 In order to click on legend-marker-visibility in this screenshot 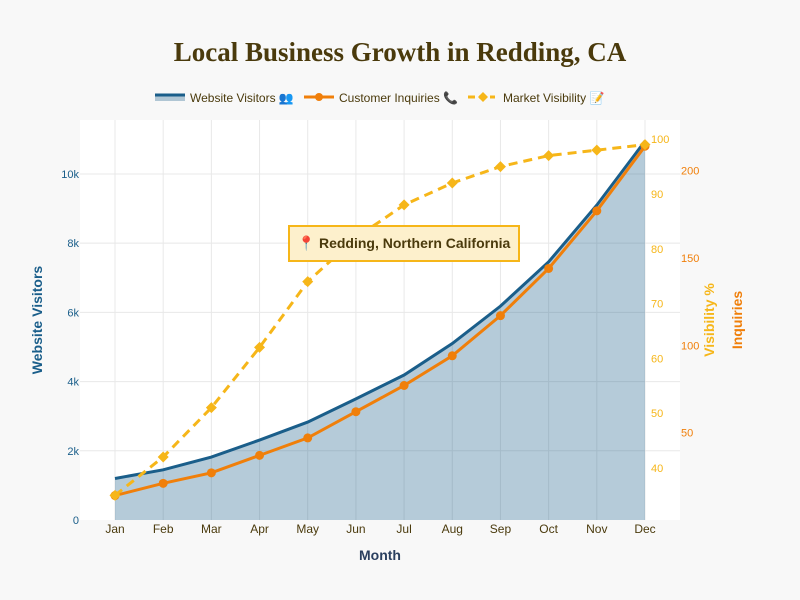, I will do `click(483, 97)`.